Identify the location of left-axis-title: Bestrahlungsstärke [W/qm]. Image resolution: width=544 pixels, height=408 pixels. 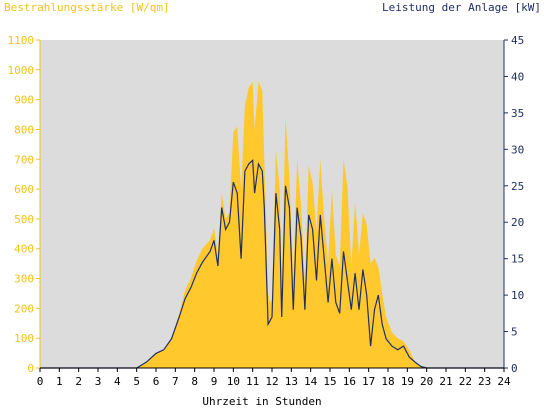
(87, 7).